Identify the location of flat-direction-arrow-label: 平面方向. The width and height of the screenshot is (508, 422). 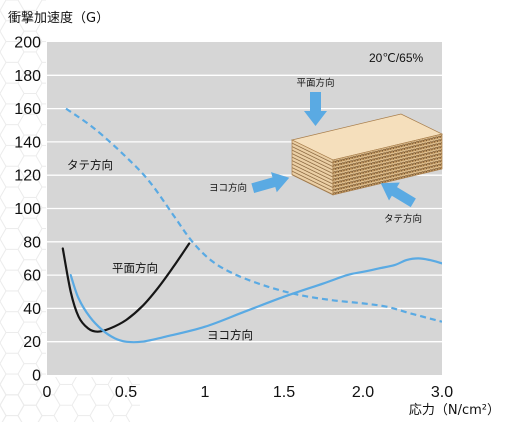
(315, 83).